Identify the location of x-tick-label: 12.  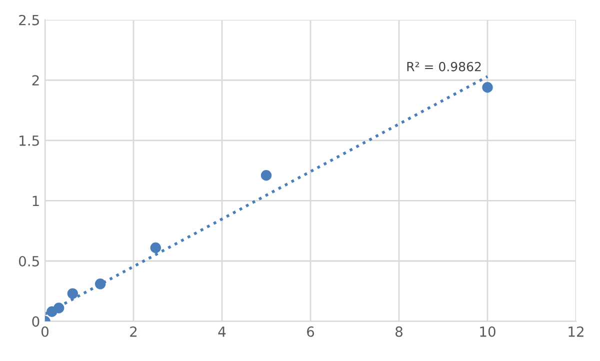
(576, 331).